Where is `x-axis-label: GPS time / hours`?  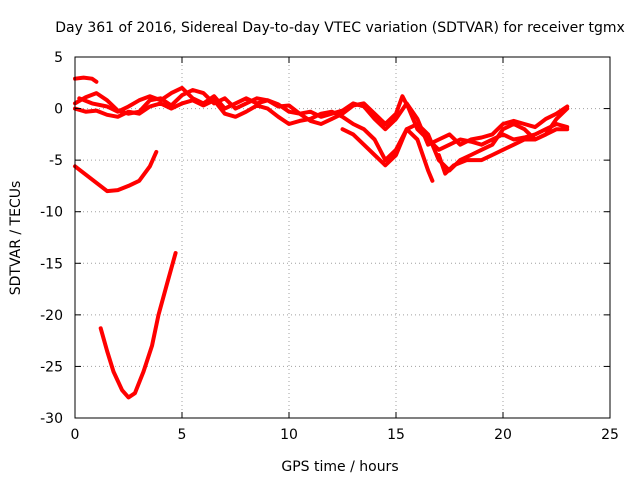 x-axis-label: GPS time / hours is located at coordinates (339, 467).